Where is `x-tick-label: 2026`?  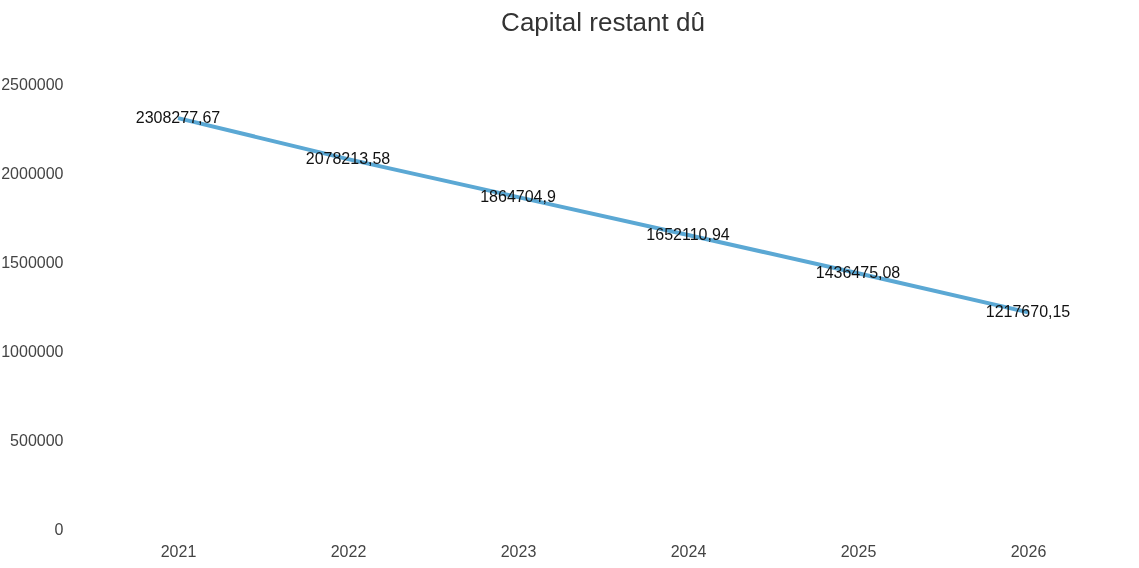
x-tick-label: 2026 is located at coordinates (1028, 551).